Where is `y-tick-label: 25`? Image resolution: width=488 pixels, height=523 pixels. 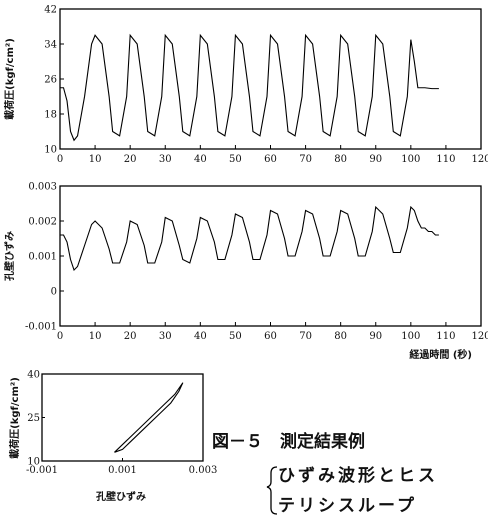 y-tick-label: 25 is located at coordinates (33, 418).